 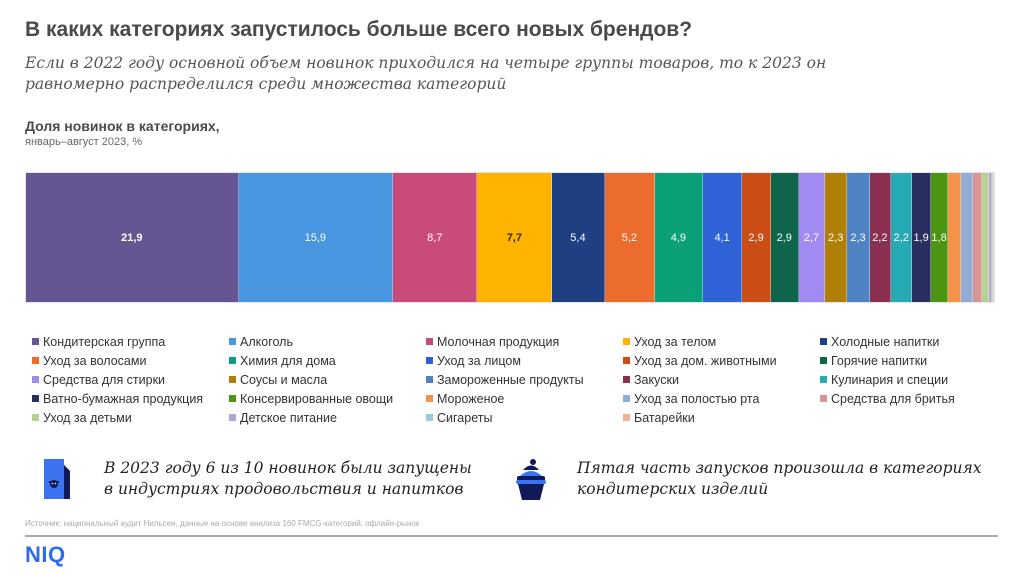 What do you see at coordinates (578, 237) in the screenshot?
I see `bar-segment: 5,4` at bounding box center [578, 237].